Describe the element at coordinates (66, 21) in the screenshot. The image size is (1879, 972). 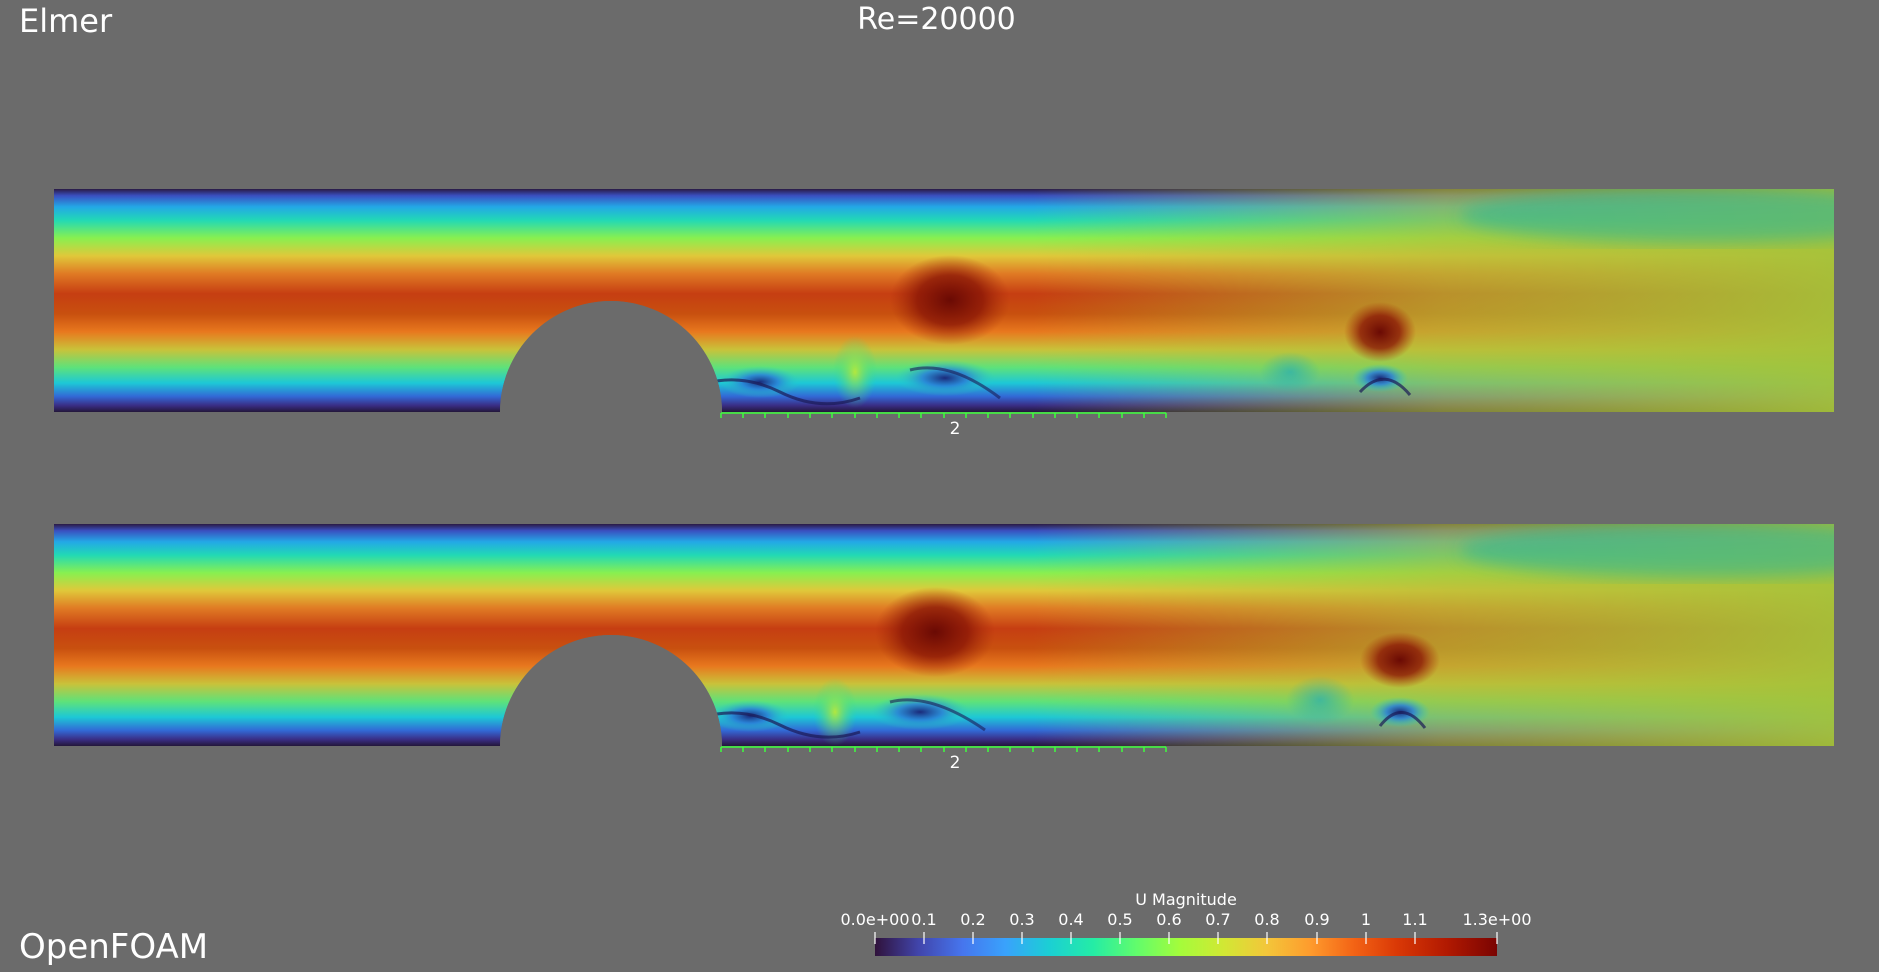
I see `solver-label-elmer: Elmer` at that location.